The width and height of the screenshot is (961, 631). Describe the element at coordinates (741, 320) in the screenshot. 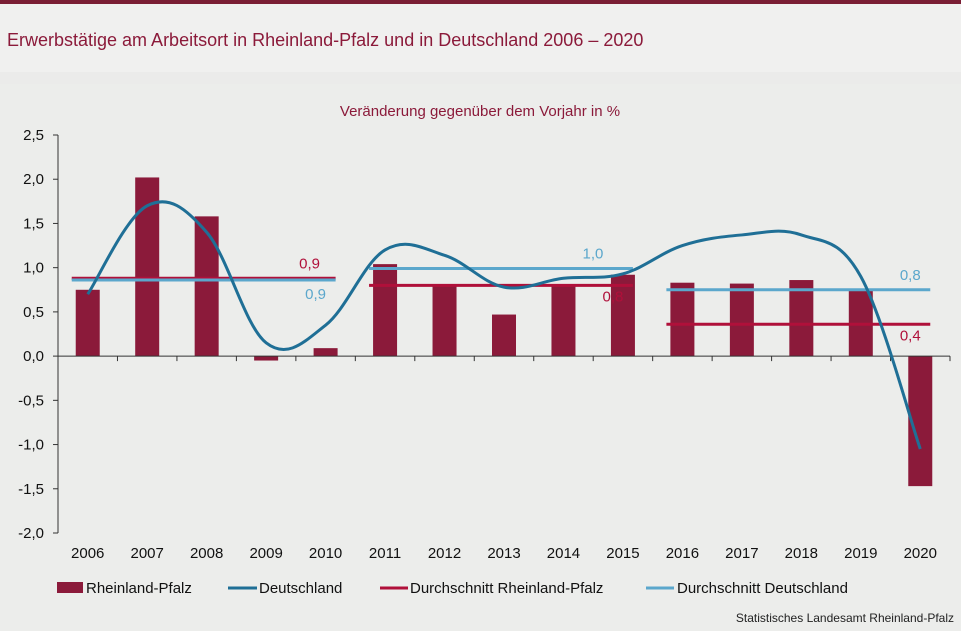

I see `bar-2017` at that location.